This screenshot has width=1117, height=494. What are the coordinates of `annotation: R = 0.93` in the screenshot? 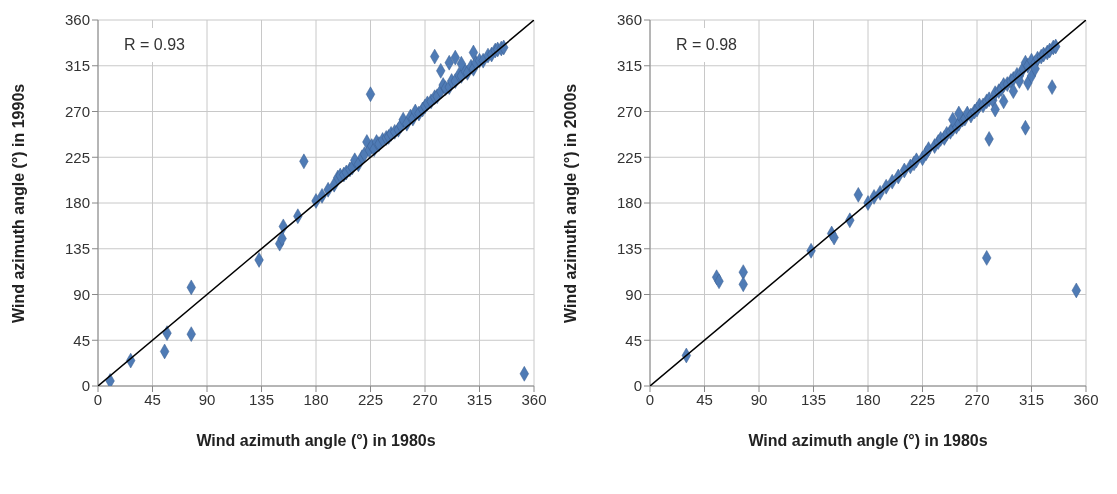 It's located at (154, 45).